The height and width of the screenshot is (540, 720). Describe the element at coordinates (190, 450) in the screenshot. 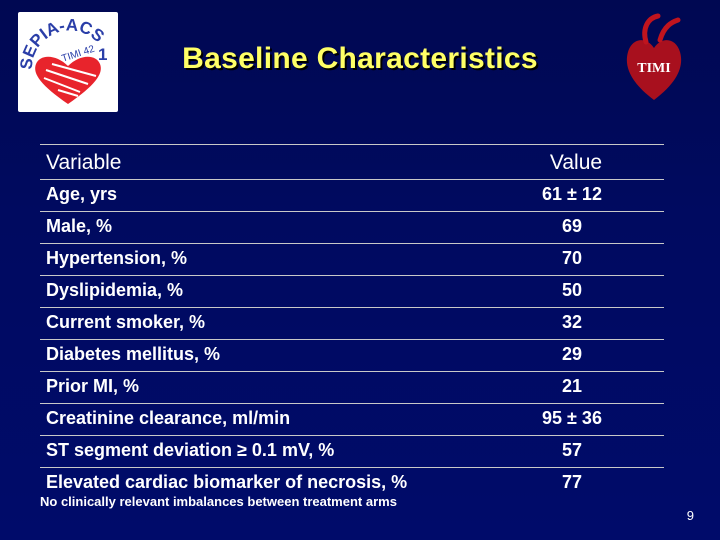

I see `row-variable: ST segment deviation ≥ 0.1 mV, %` at that location.